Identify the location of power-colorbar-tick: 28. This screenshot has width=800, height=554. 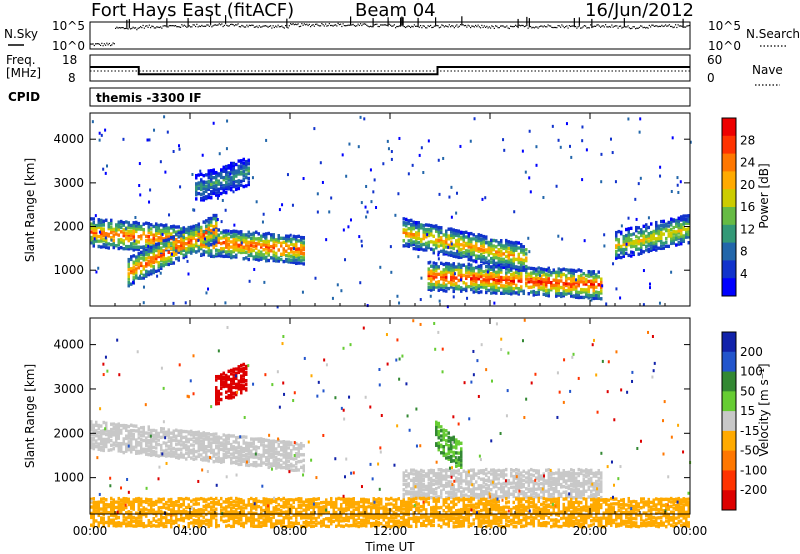
(747, 140).